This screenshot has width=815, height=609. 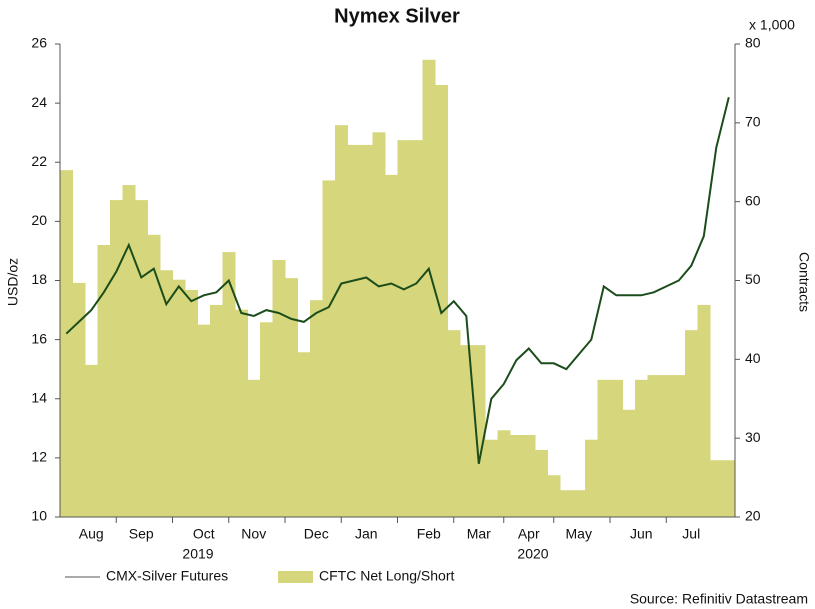 I want to click on x-tick-label: Feb, so click(x=429, y=534).